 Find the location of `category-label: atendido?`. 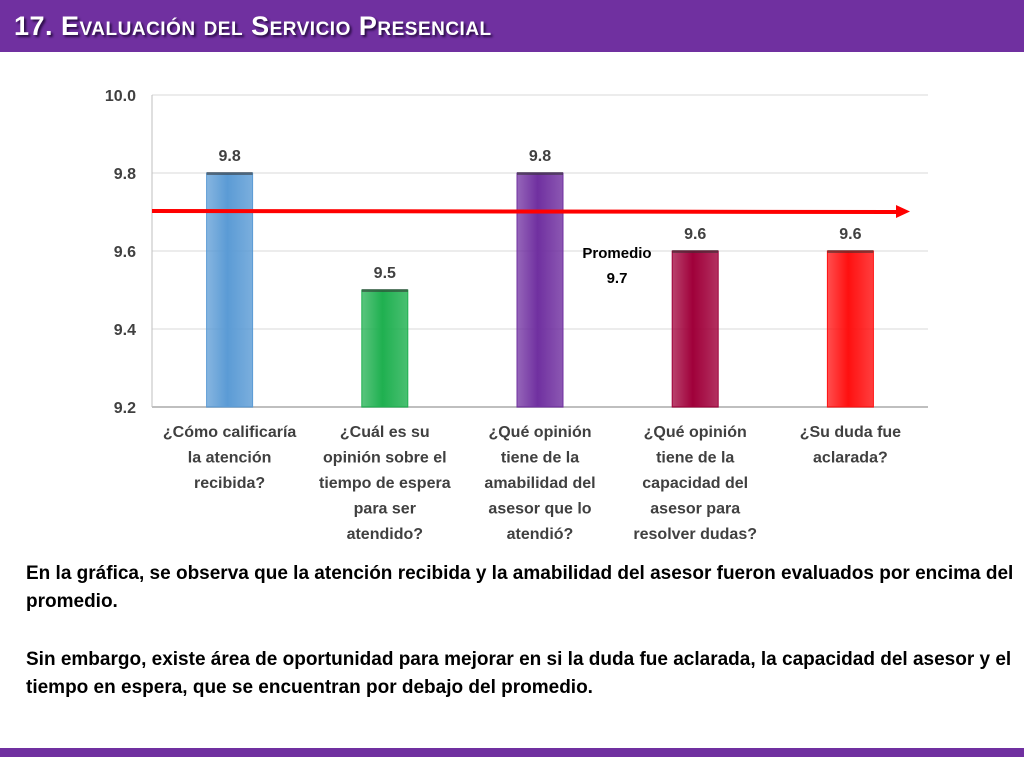

category-label: atendido? is located at coordinates (385, 533).